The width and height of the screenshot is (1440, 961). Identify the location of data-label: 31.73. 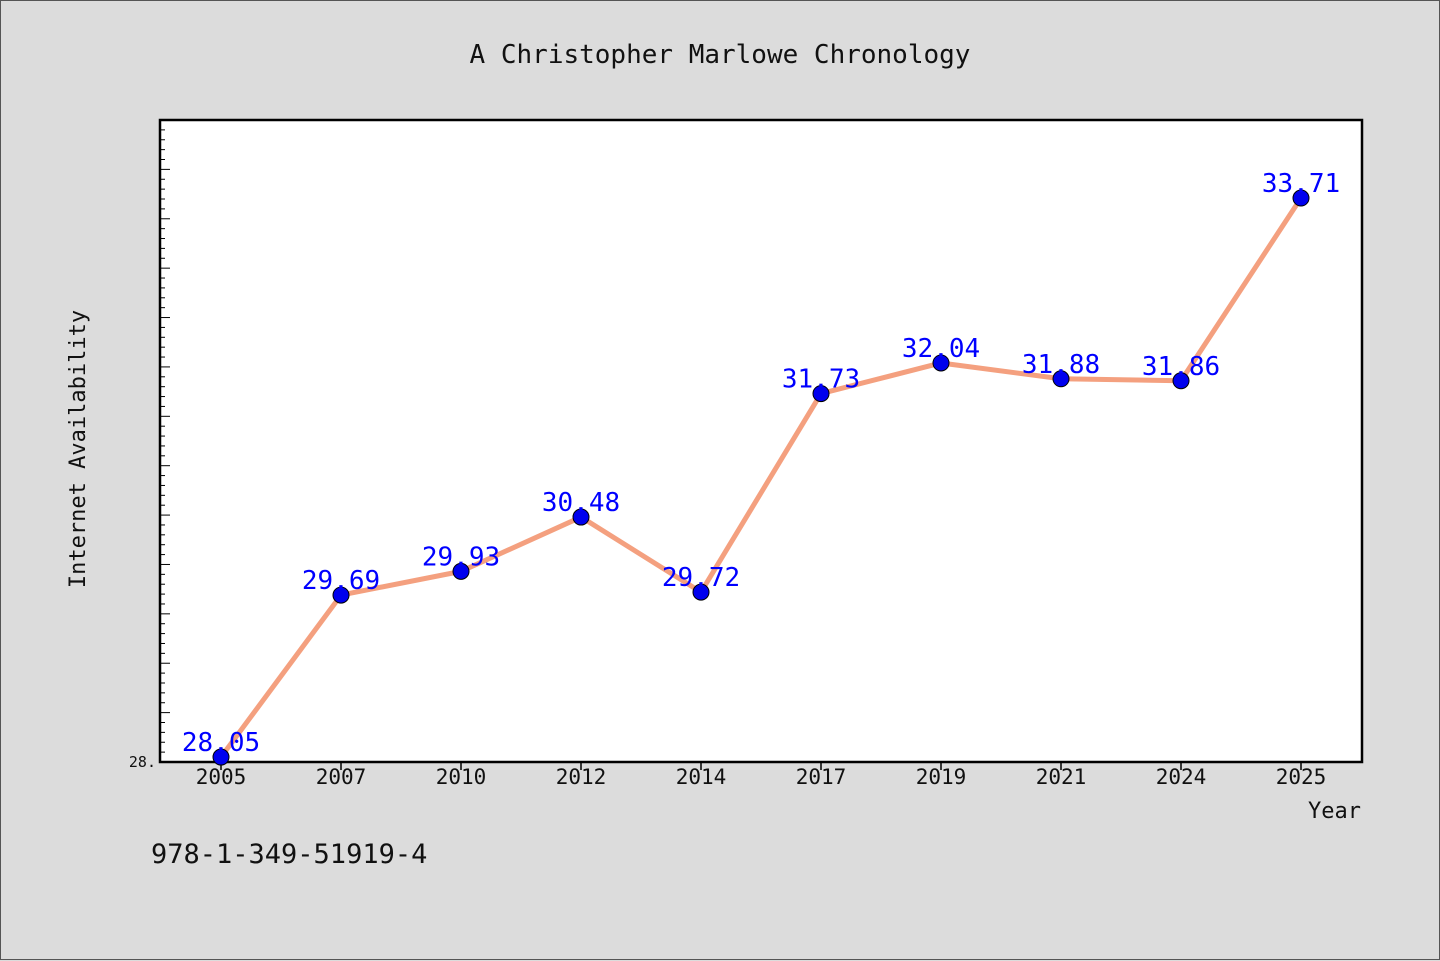
(821, 380).